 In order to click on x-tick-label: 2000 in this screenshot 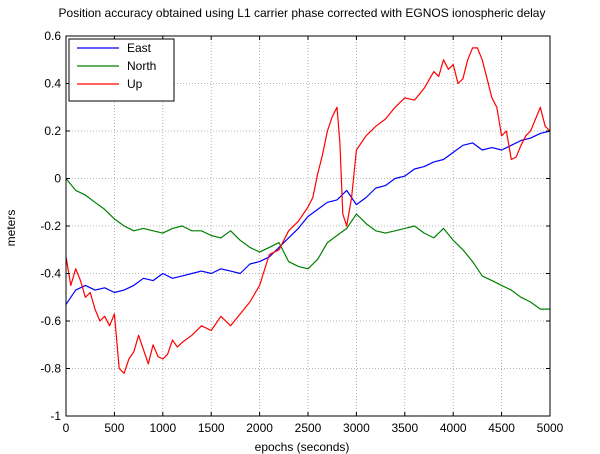, I will do `click(259, 428)`.